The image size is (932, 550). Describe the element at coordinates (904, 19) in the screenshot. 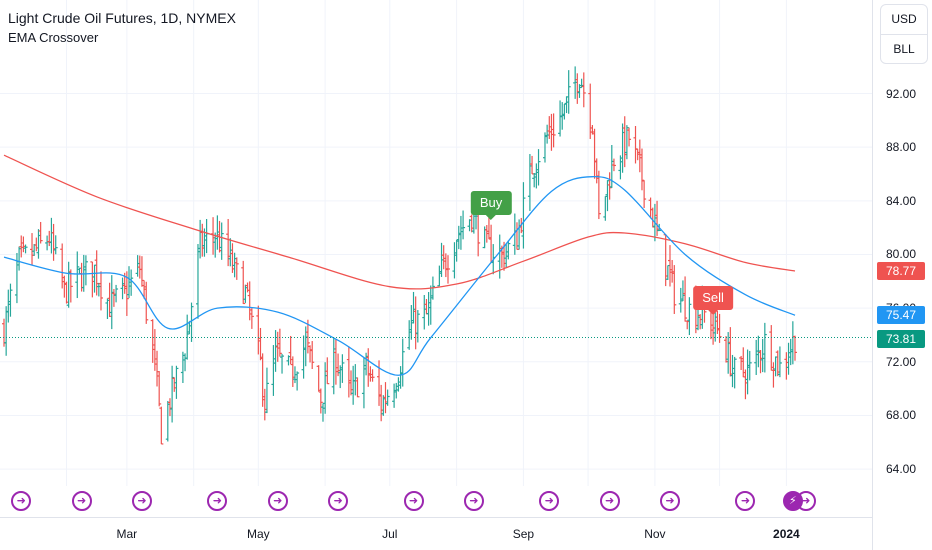

I see `currency-label: USD` at that location.